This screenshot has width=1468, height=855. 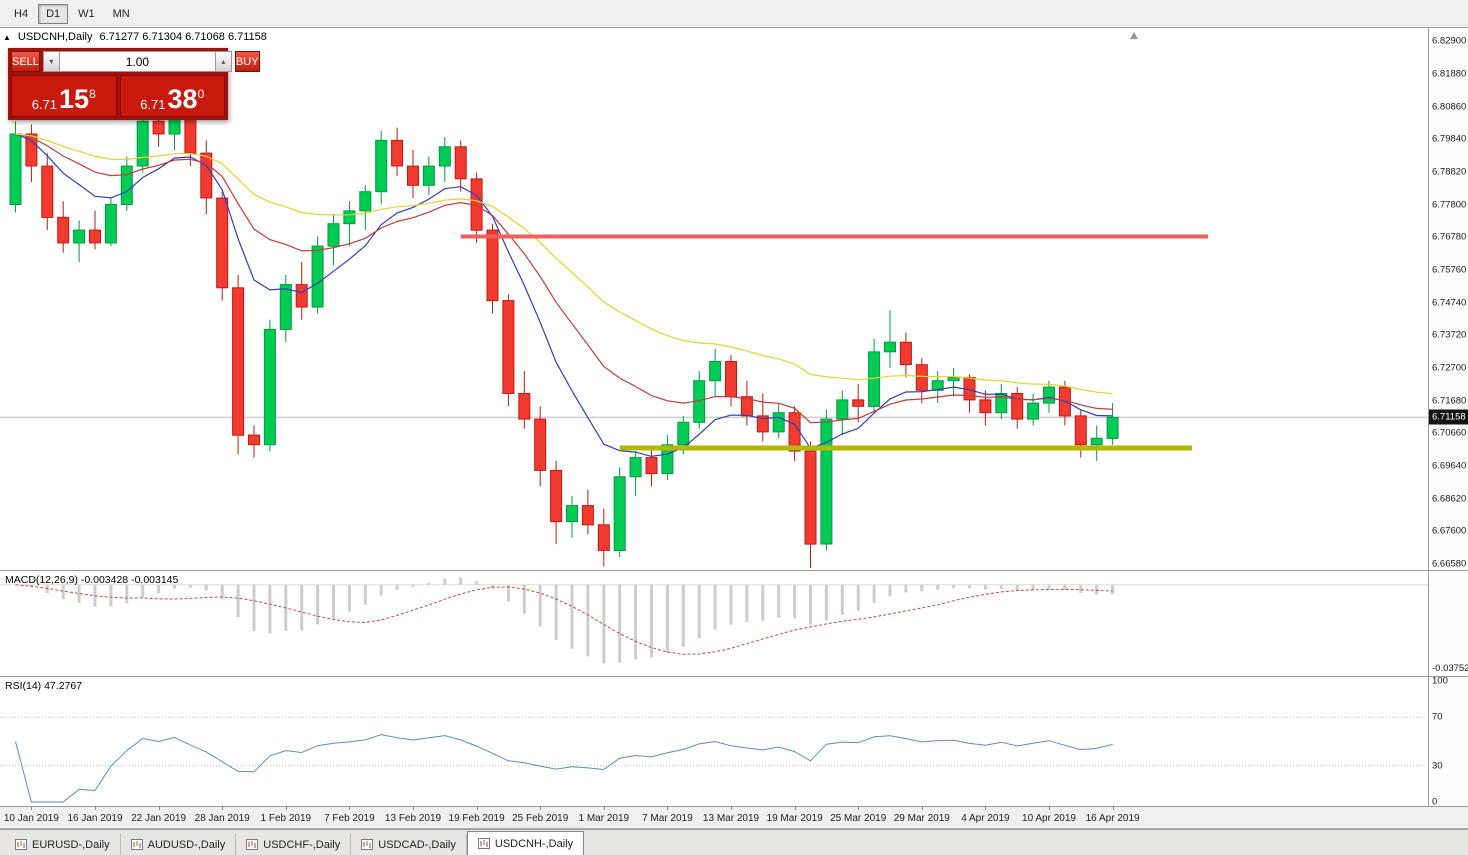 What do you see at coordinates (63, 844) in the screenshot?
I see `chart-tab-eurusd: EURUSD-,Daily` at bounding box center [63, 844].